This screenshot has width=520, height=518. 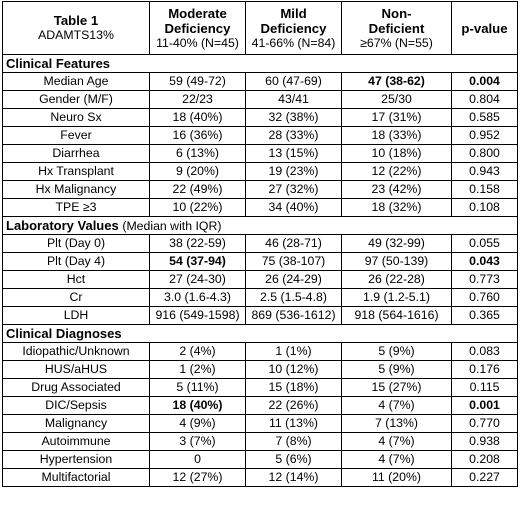 What do you see at coordinates (197, 207) in the screenshot?
I see `moderate-value-cell: 10 (22%)` at bounding box center [197, 207].